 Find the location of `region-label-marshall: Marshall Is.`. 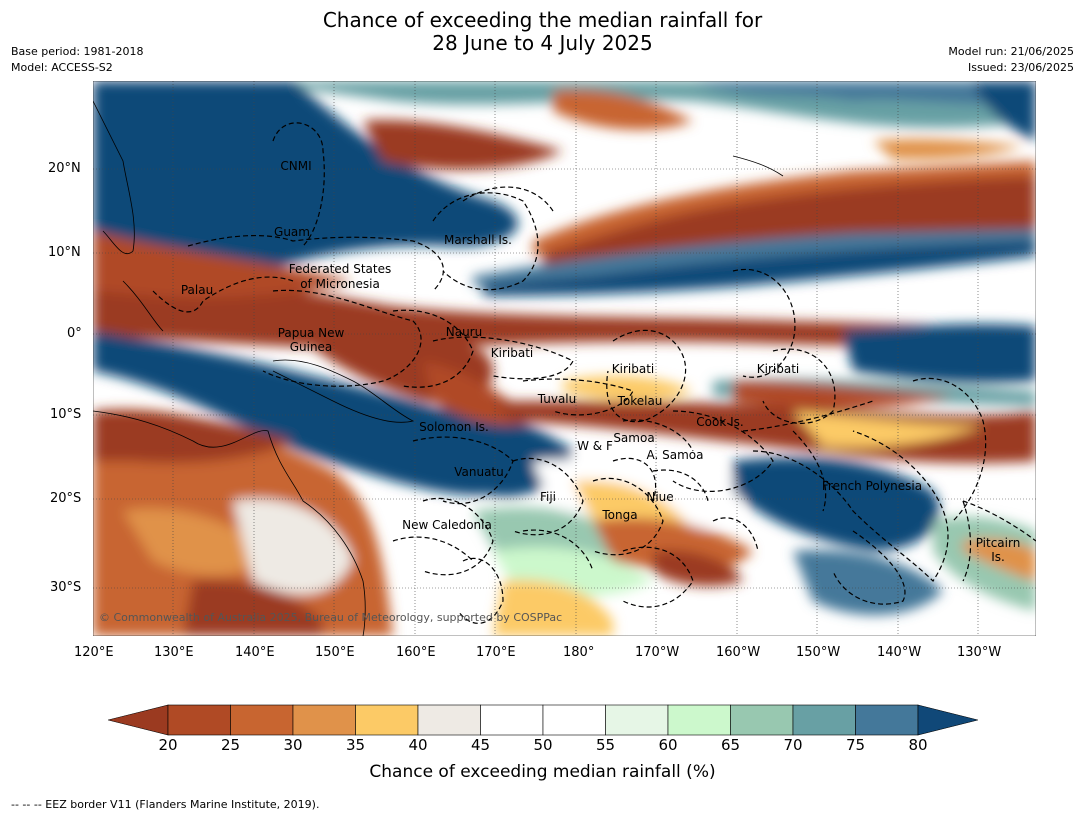

region-label-marshall: Marshall Is. is located at coordinates (478, 240).